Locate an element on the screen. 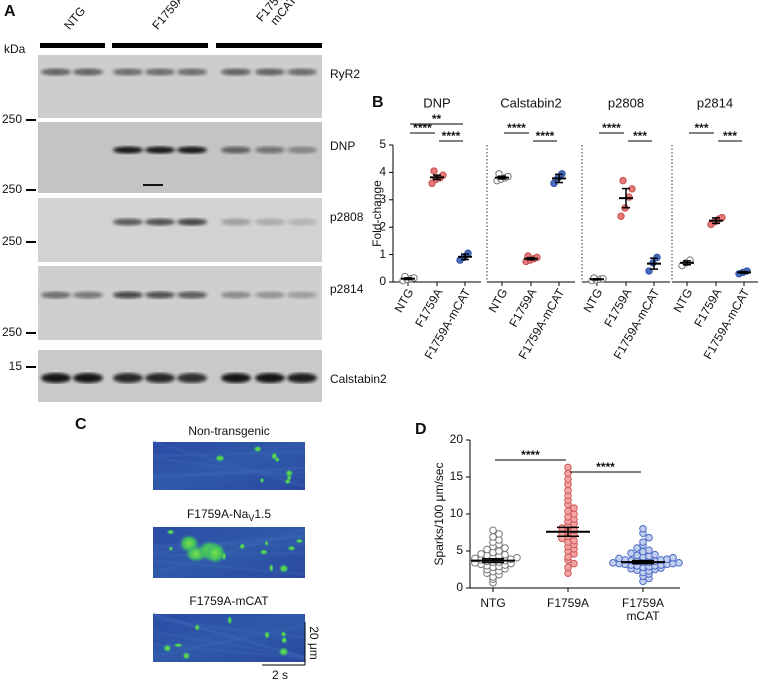 This screenshot has height=682, width=760. x-tick-label: F1759A is located at coordinates (568, 603).